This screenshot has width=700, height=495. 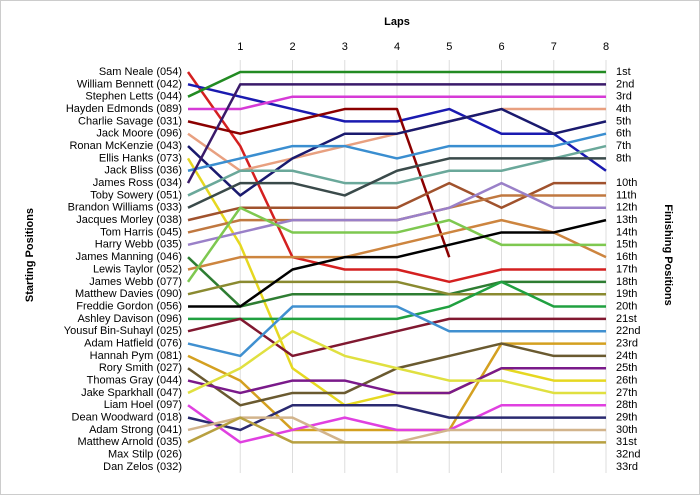 What do you see at coordinates (627, 343) in the screenshot?
I see `finish-label: 23rd` at bounding box center [627, 343].